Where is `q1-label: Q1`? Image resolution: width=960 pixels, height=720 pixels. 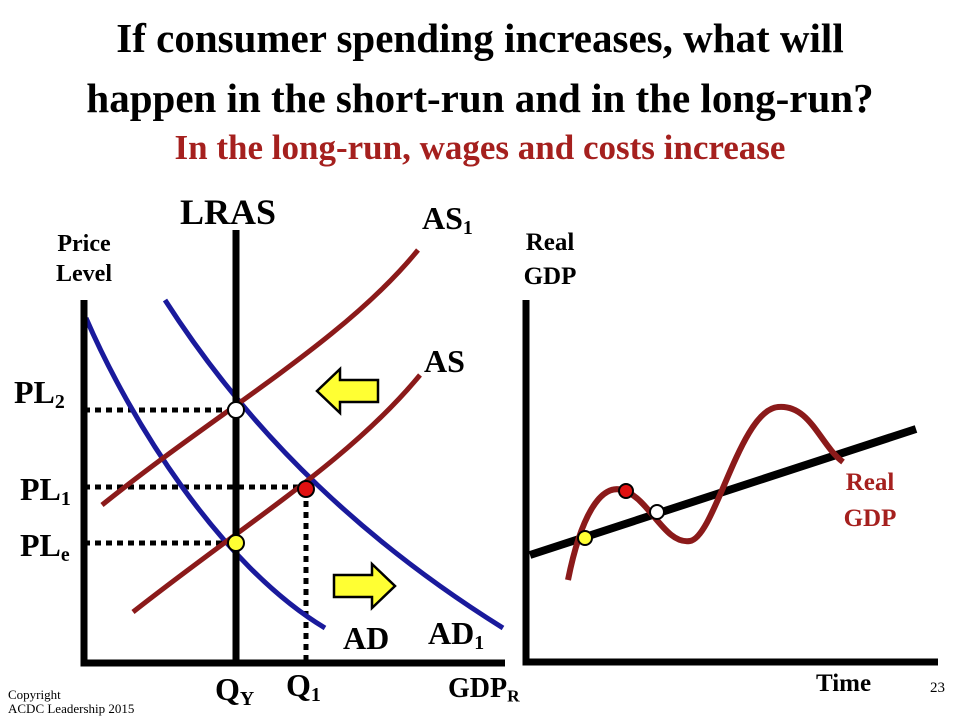
q1-label: Q1 is located at coordinates (303, 687).